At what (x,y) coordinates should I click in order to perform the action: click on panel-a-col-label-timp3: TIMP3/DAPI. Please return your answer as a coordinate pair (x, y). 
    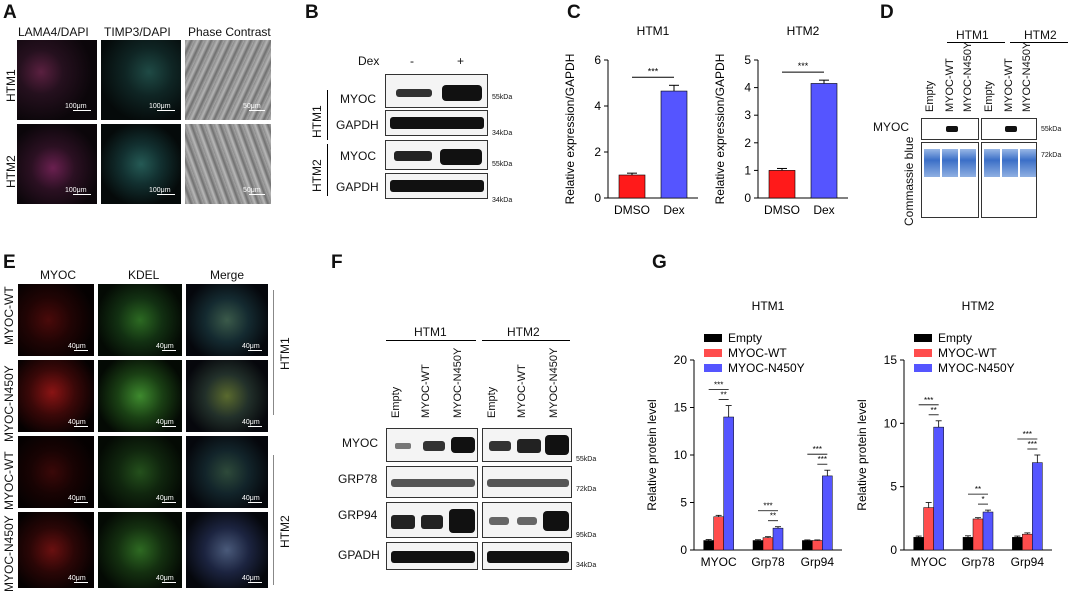
    Looking at the image, I should click on (137, 32).